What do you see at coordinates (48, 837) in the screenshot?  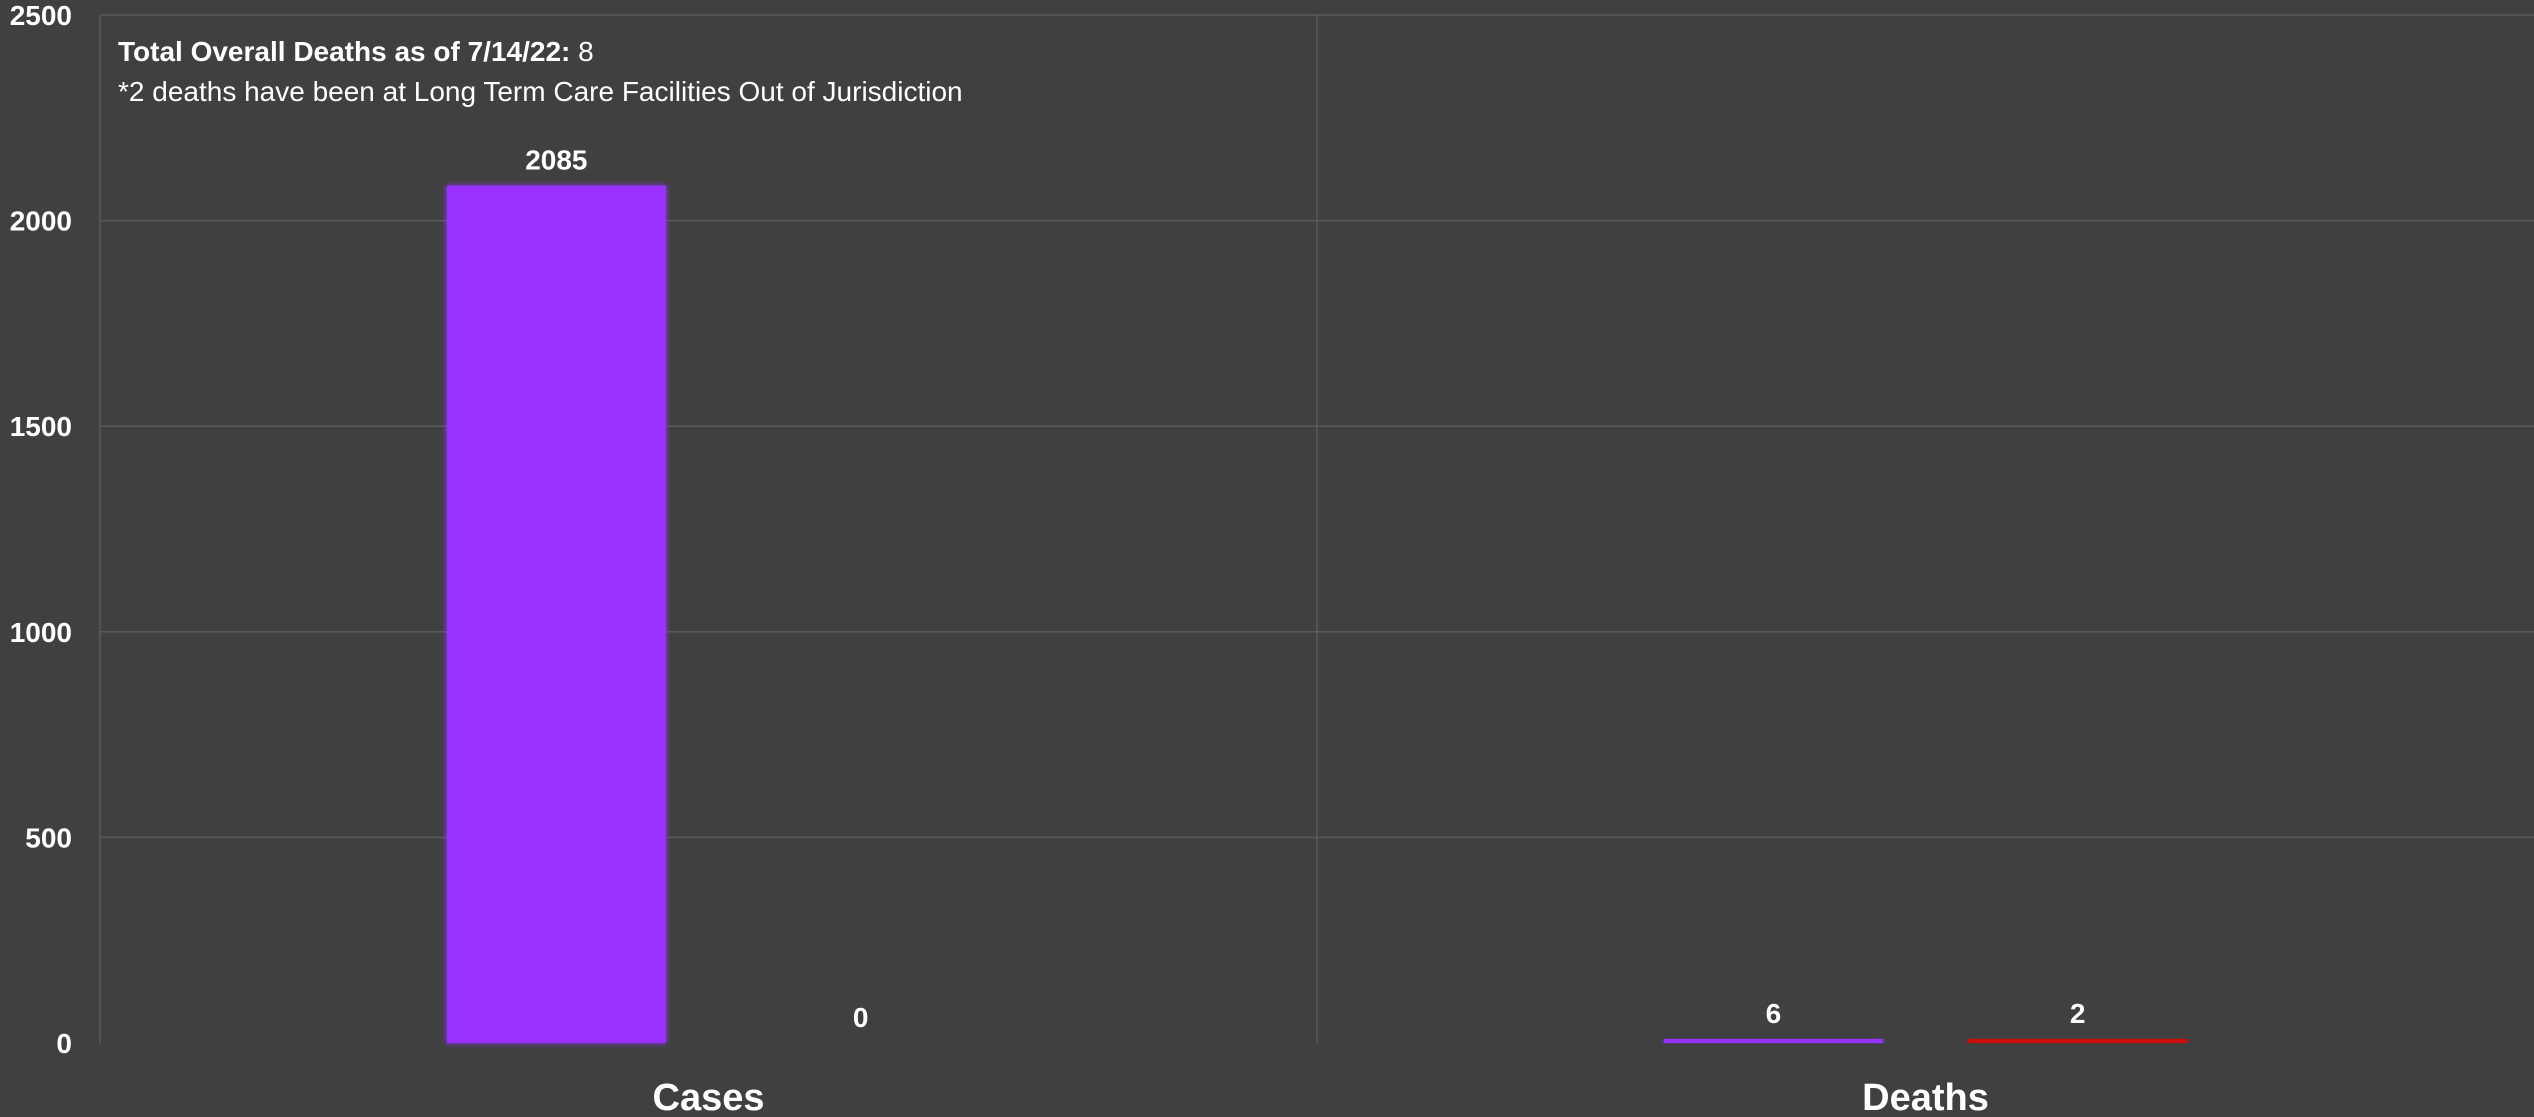 I see `y-tick-label-500: 500` at bounding box center [48, 837].